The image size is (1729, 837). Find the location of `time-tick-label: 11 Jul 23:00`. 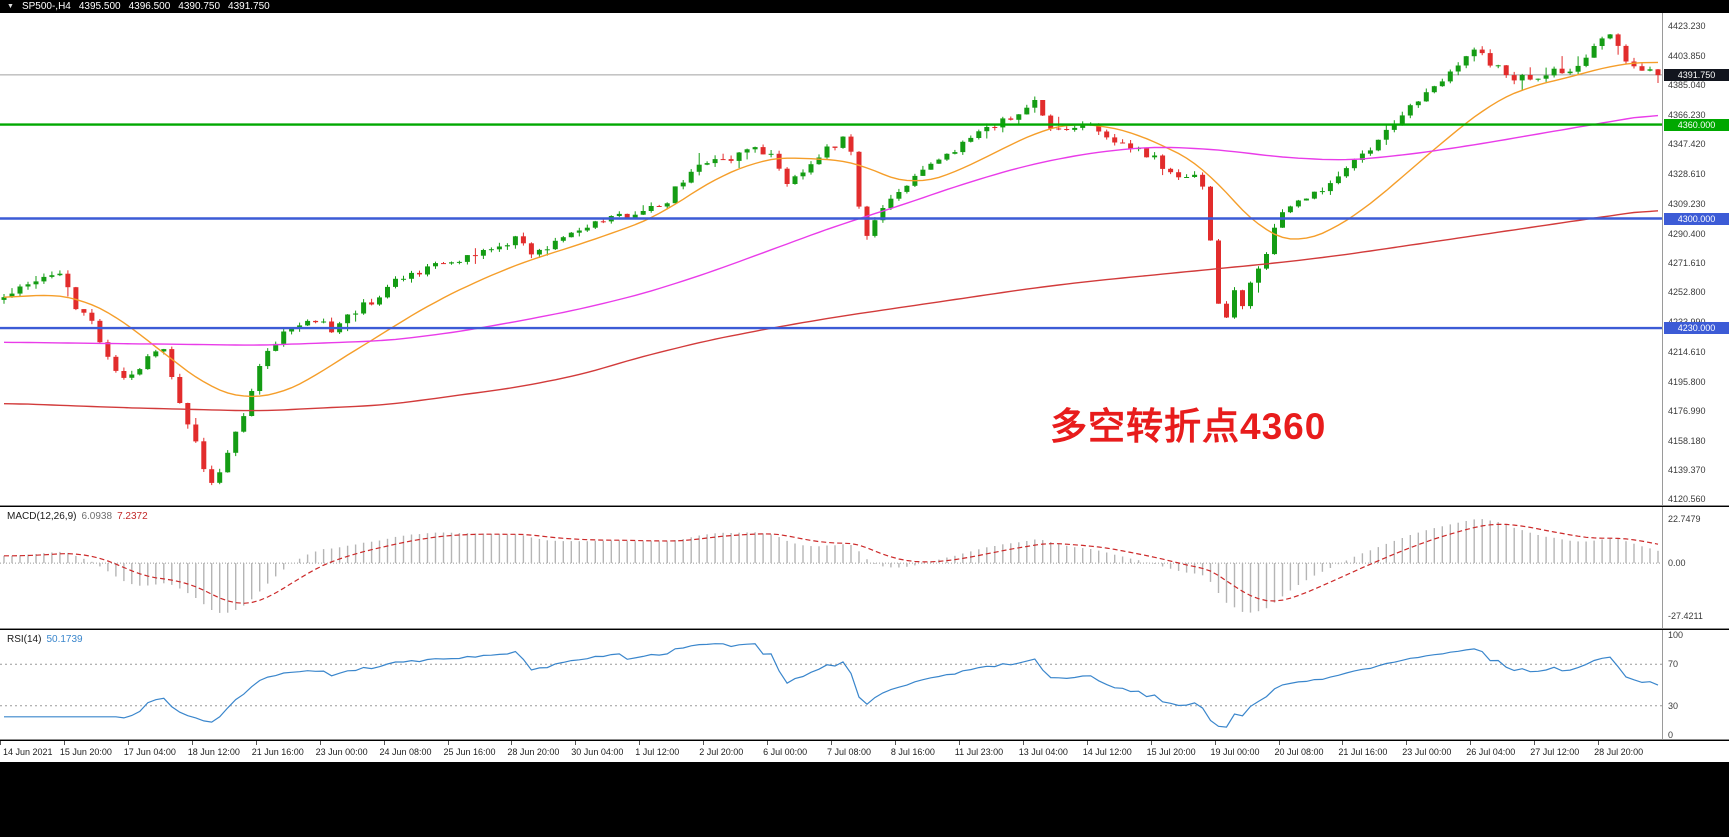

time-tick-label: 11 Jul 23:00 is located at coordinates (979, 752).